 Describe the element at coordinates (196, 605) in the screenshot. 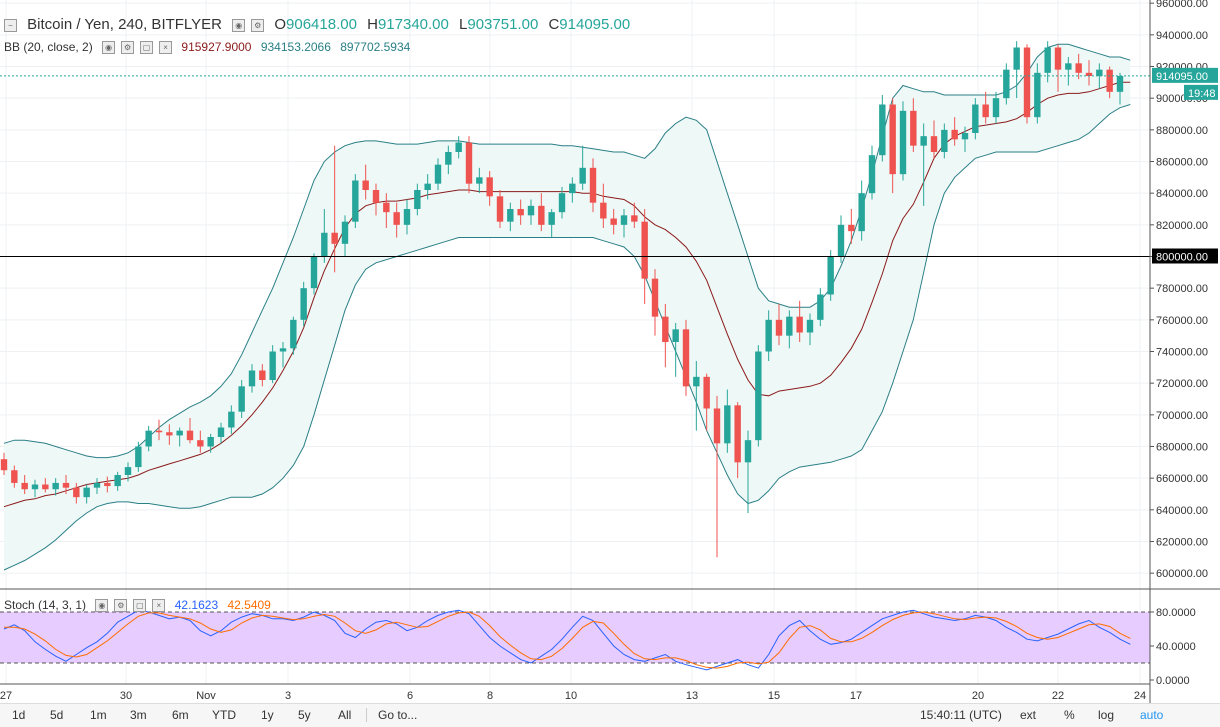

I see `stoch-k-value: 42.1623` at that location.